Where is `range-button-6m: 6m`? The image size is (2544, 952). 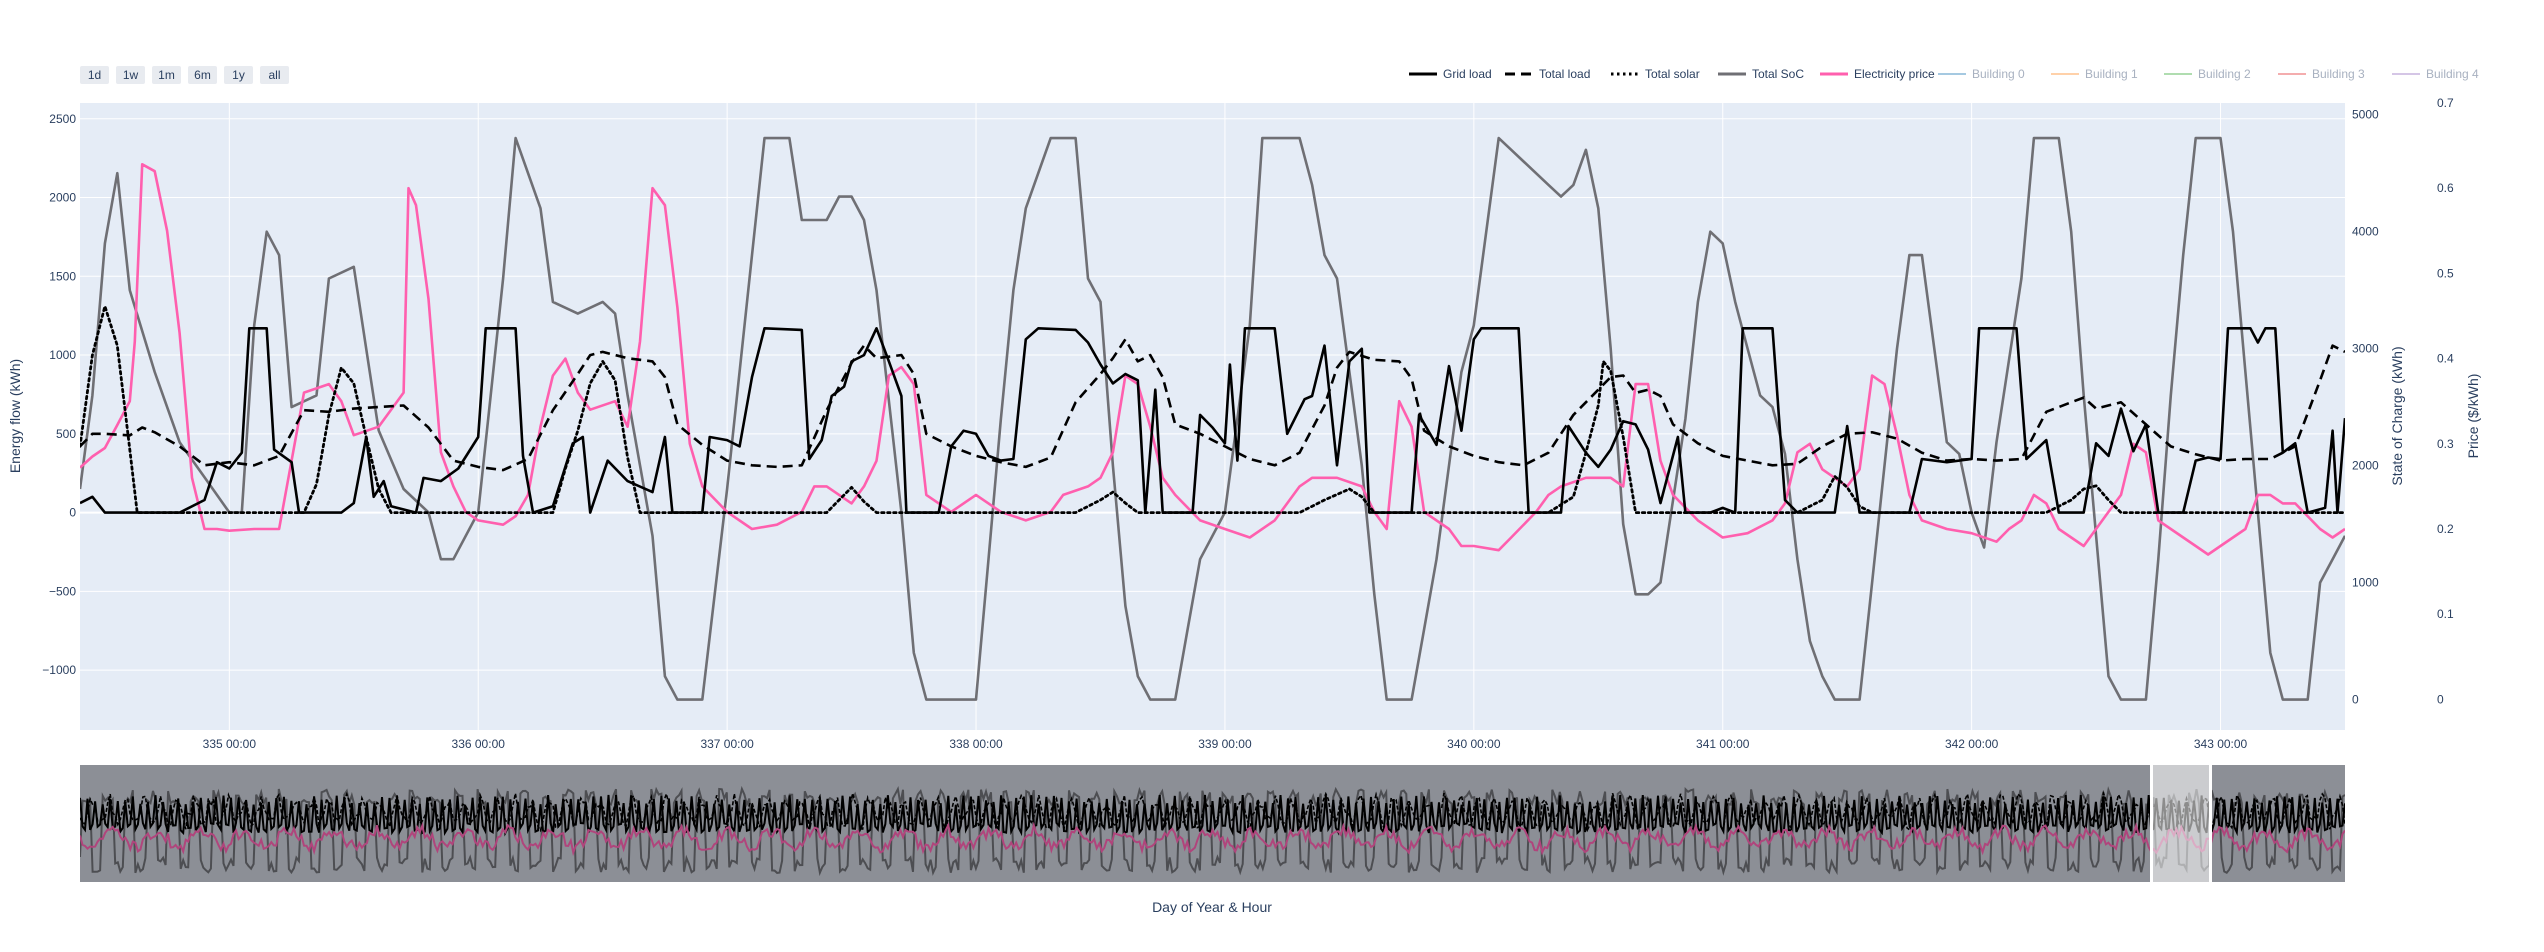 range-button-6m: 6m is located at coordinates (202, 75).